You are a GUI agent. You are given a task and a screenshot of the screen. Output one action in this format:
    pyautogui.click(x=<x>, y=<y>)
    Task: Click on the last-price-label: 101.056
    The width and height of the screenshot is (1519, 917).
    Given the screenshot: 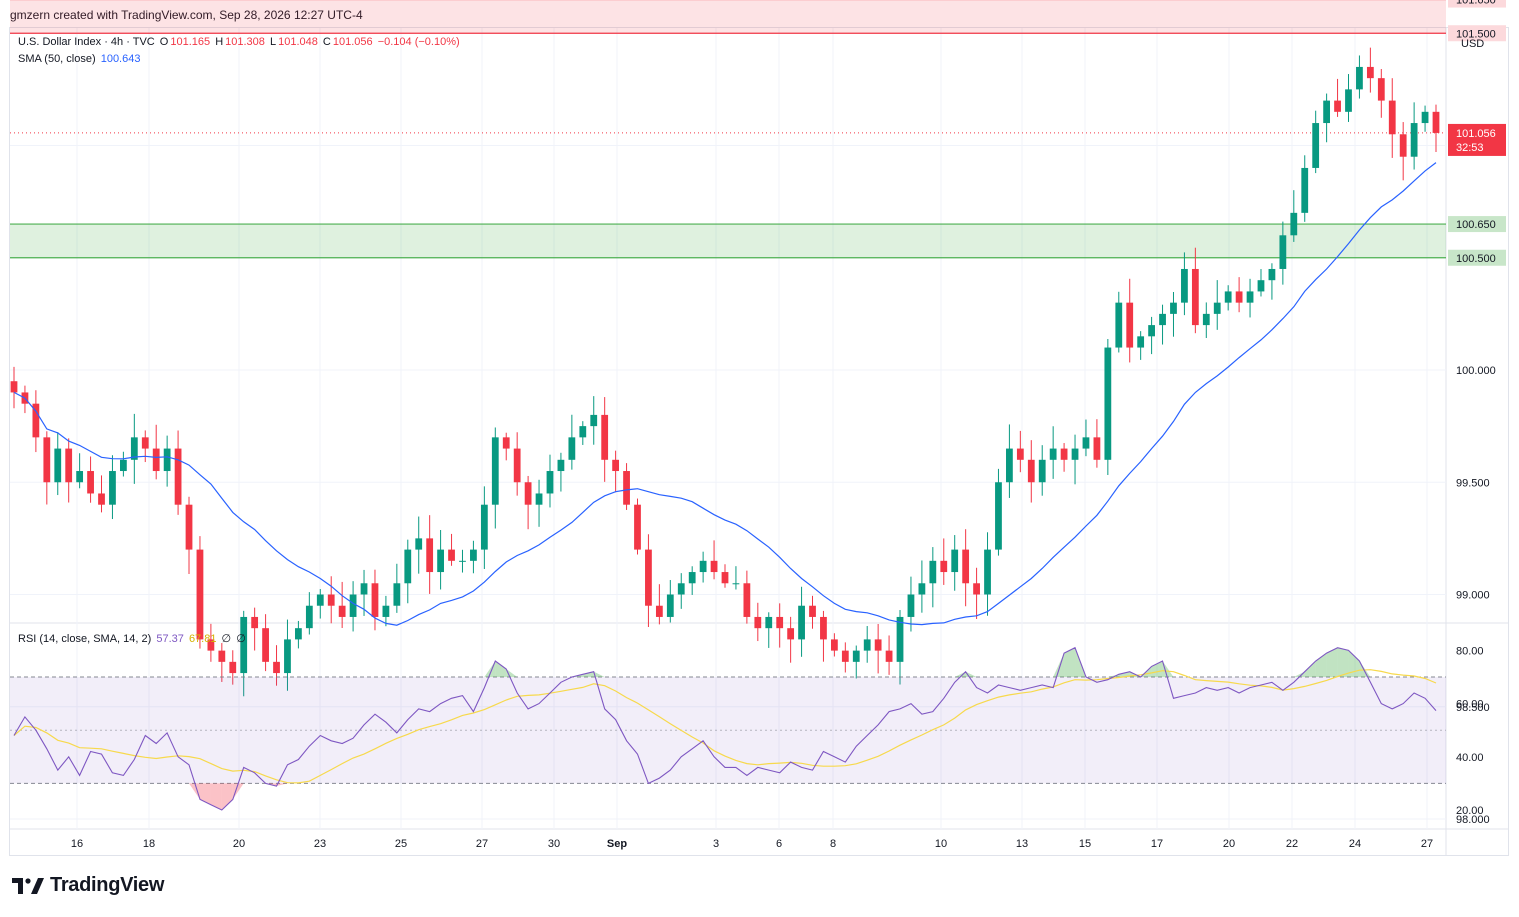 What is the action you would take?
    pyautogui.click(x=1476, y=134)
    